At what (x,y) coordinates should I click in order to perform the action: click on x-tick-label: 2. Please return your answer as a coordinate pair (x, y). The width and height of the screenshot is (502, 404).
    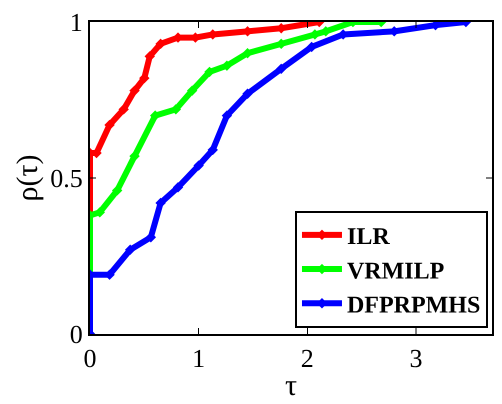
    Looking at the image, I should click on (307, 359).